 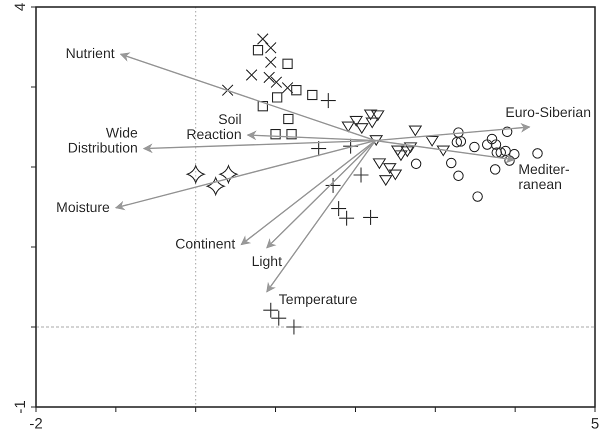 What do you see at coordinates (90, 53) in the screenshot?
I see `series-label: Nutrient` at bounding box center [90, 53].